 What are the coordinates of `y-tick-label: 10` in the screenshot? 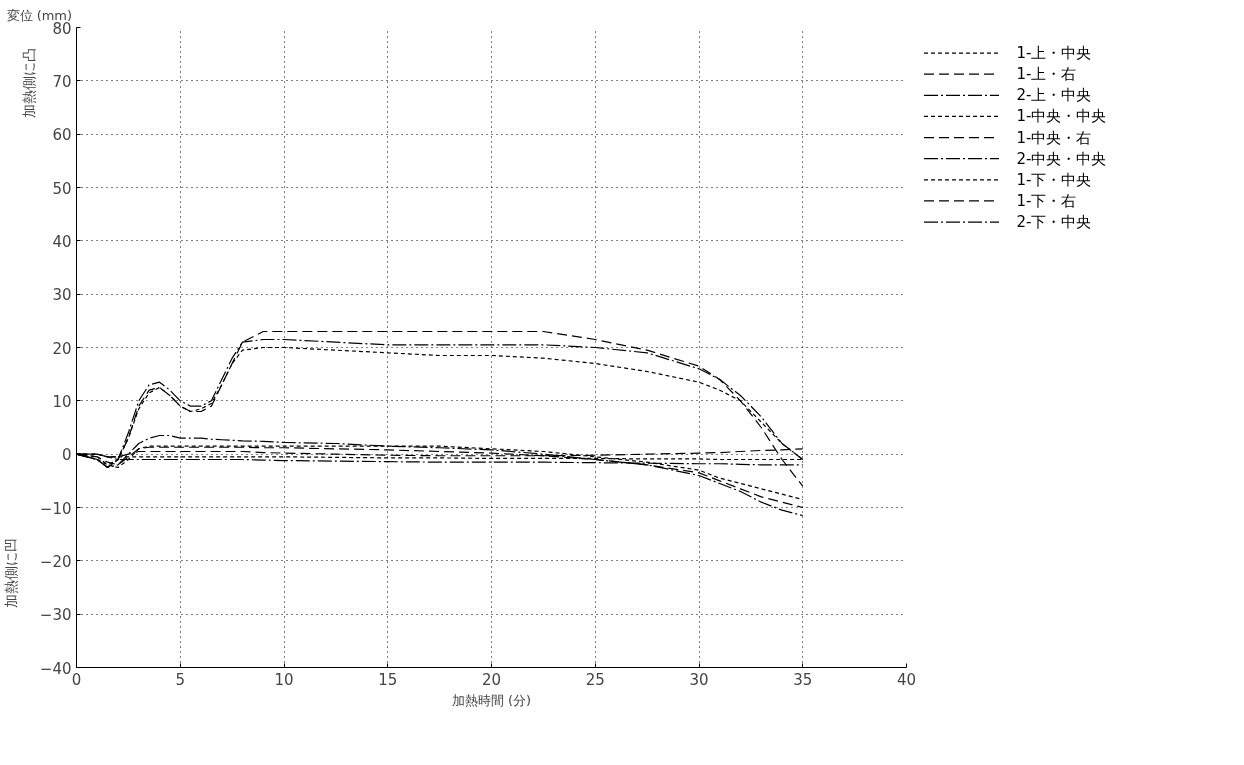 It's located at (62, 401).